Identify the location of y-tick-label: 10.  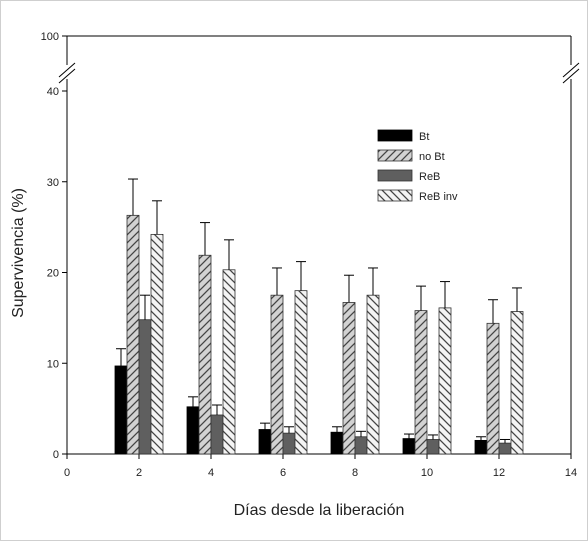
(53, 364).